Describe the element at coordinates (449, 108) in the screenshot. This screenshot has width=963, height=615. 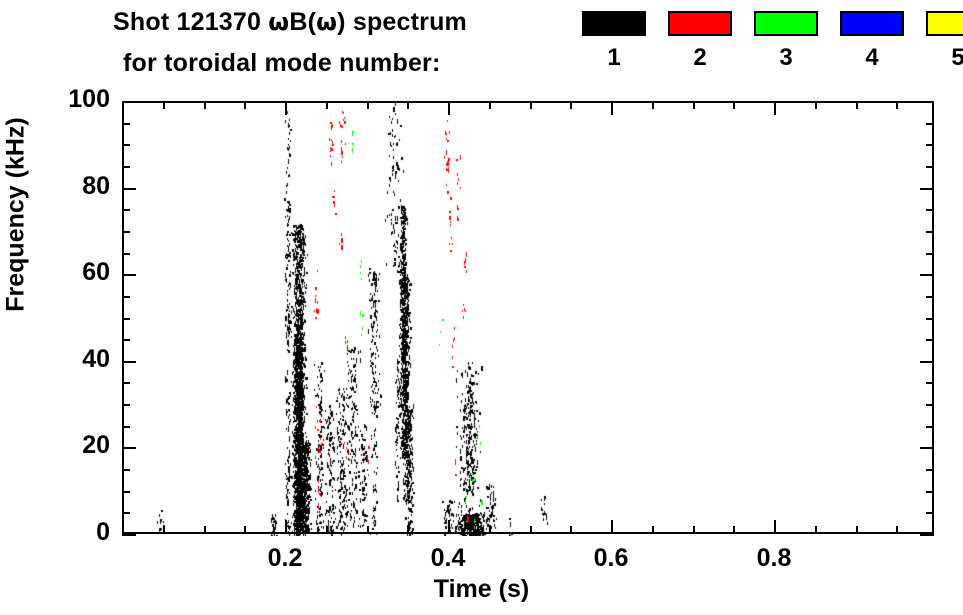
I see `x-major-tick-top-0.40` at that location.